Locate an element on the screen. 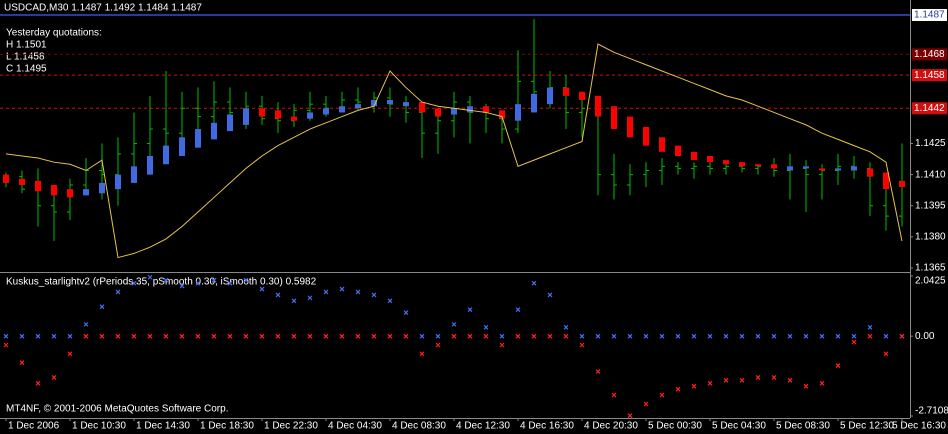 The image size is (948, 434). x-tick-label: 4 Dec 08:30 is located at coordinates (419, 426).